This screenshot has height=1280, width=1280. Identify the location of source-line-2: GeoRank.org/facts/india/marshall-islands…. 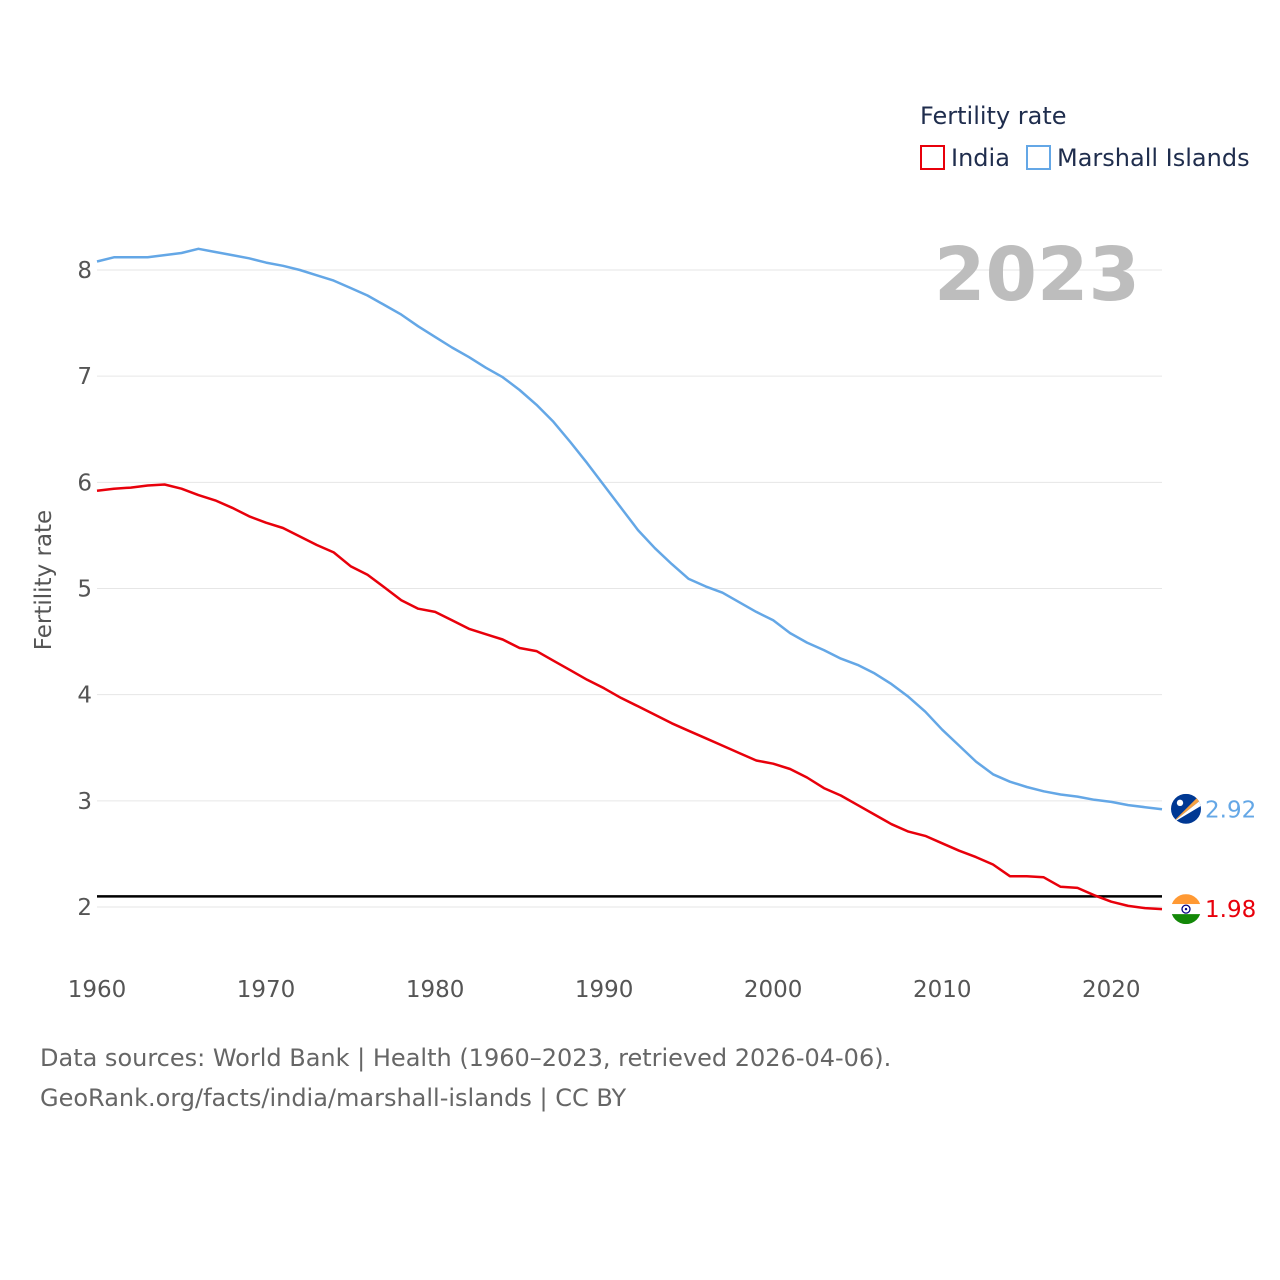
(333, 1098).